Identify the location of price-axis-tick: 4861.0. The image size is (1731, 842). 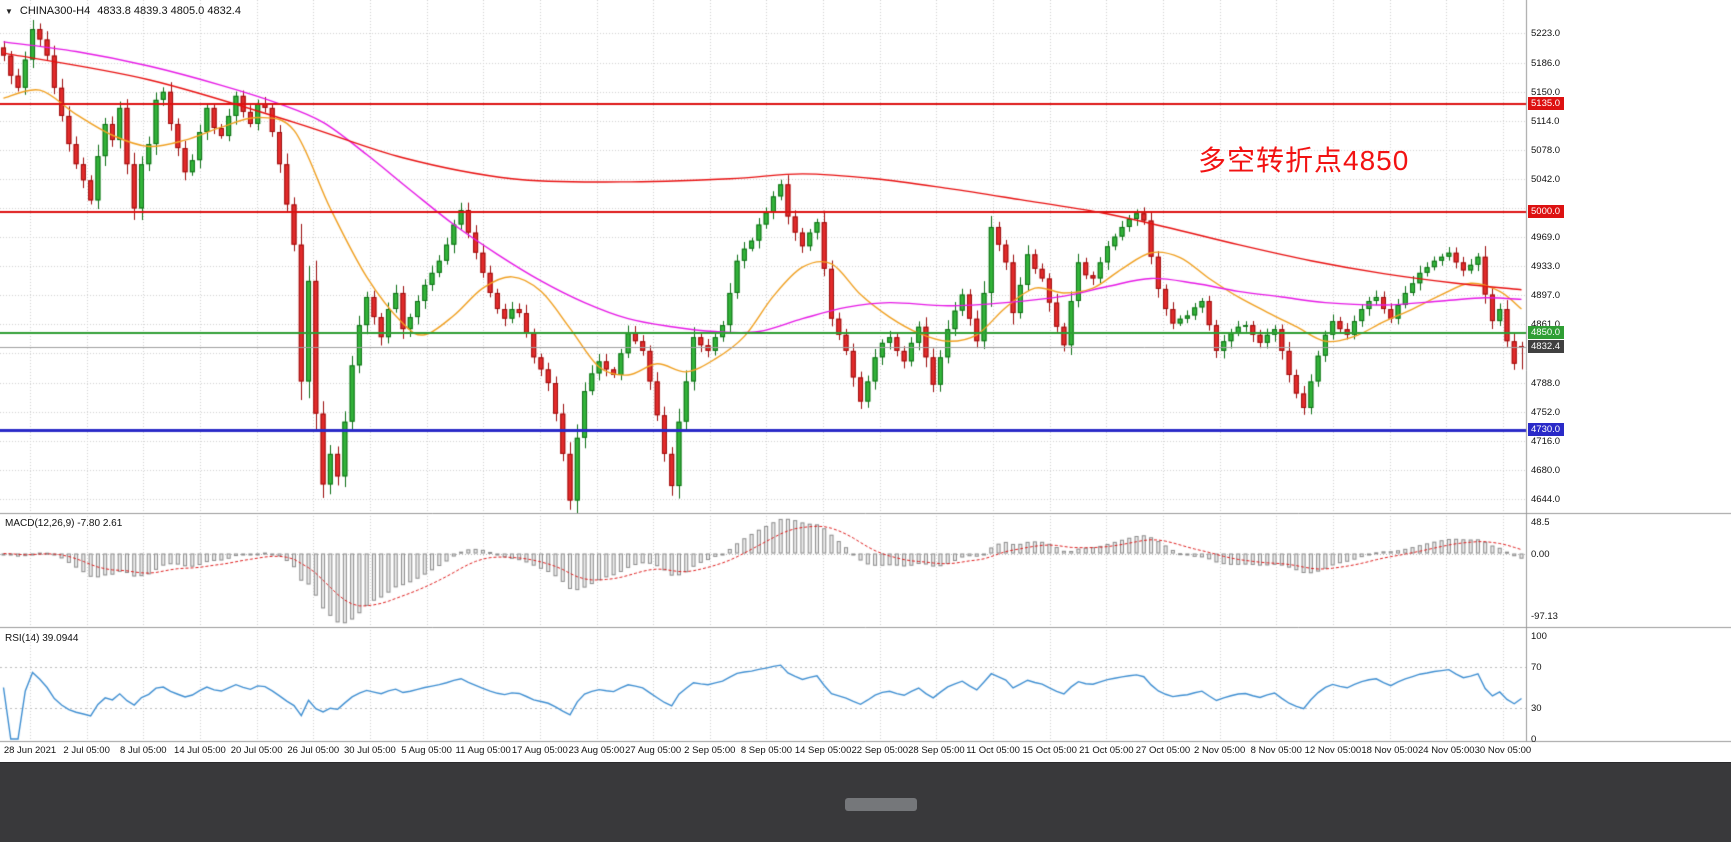
(1546, 325).